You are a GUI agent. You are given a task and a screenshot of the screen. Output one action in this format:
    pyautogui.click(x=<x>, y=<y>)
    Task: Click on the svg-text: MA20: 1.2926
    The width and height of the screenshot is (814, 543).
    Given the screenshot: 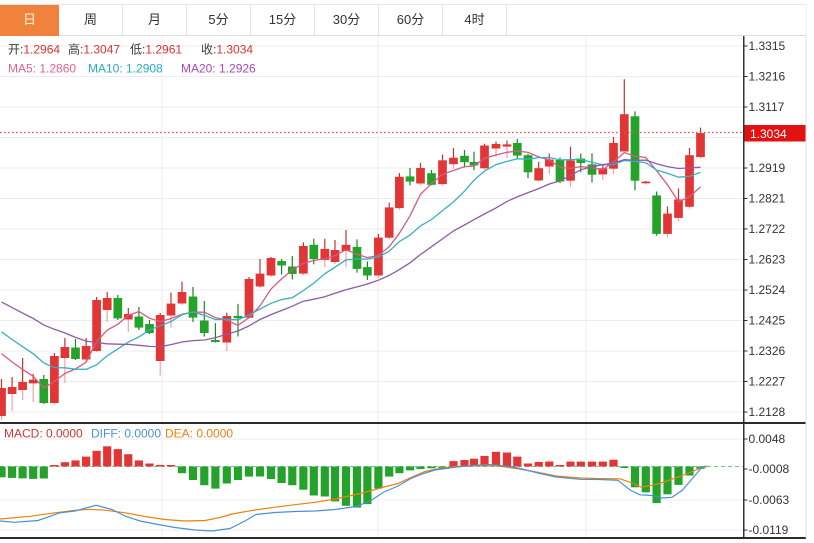 What is the action you would take?
    pyautogui.click(x=218, y=69)
    